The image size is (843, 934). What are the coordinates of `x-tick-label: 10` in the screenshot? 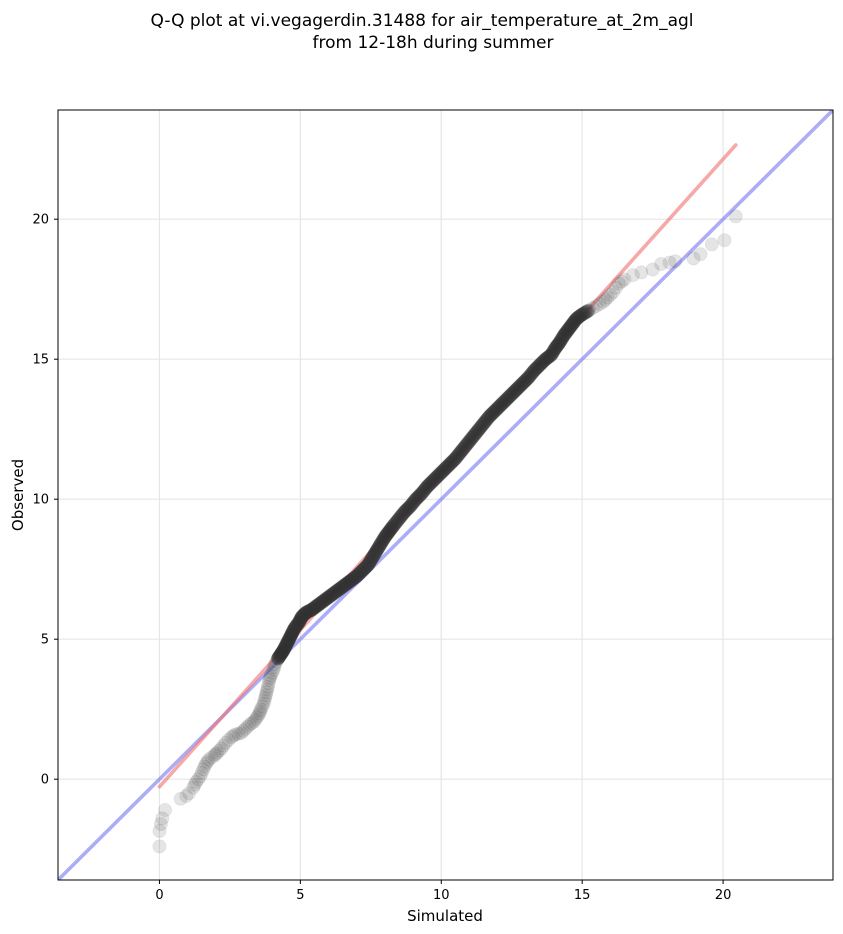 It's located at (441, 895).